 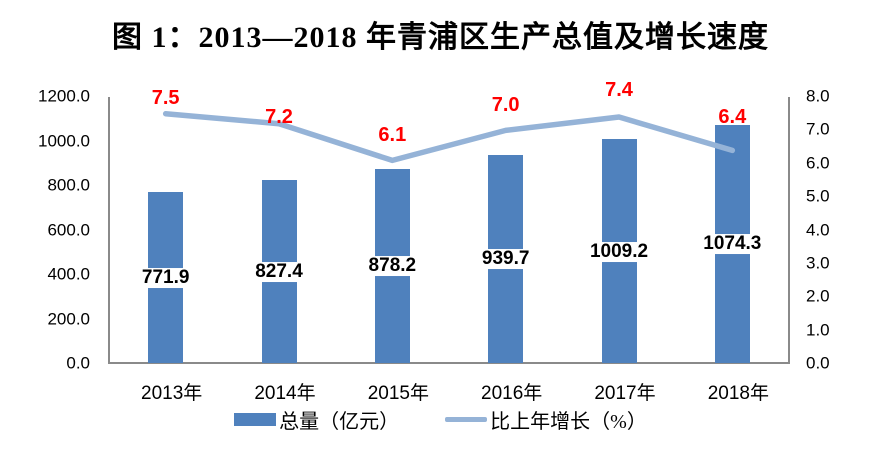 I want to click on legend-item-growth: 比上年增长（%）, so click(x=546, y=419).